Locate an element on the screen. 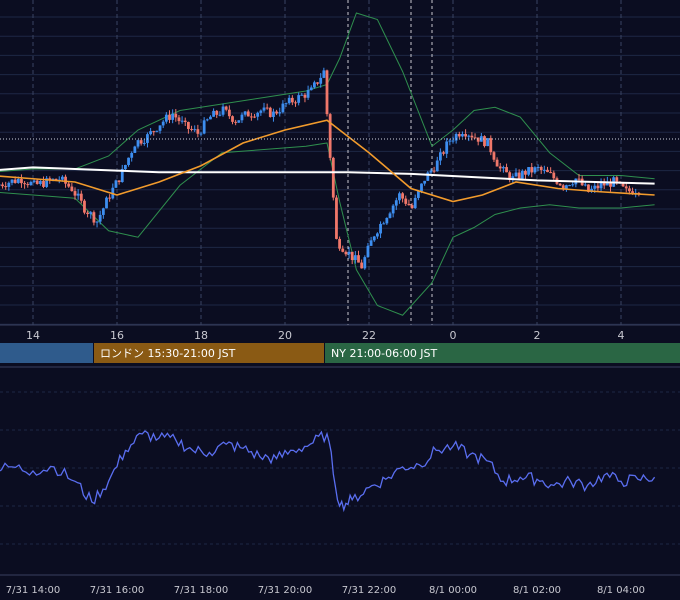 The width and height of the screenshot is (680, 600). long-moving-average is located at coordinates (327, 175).